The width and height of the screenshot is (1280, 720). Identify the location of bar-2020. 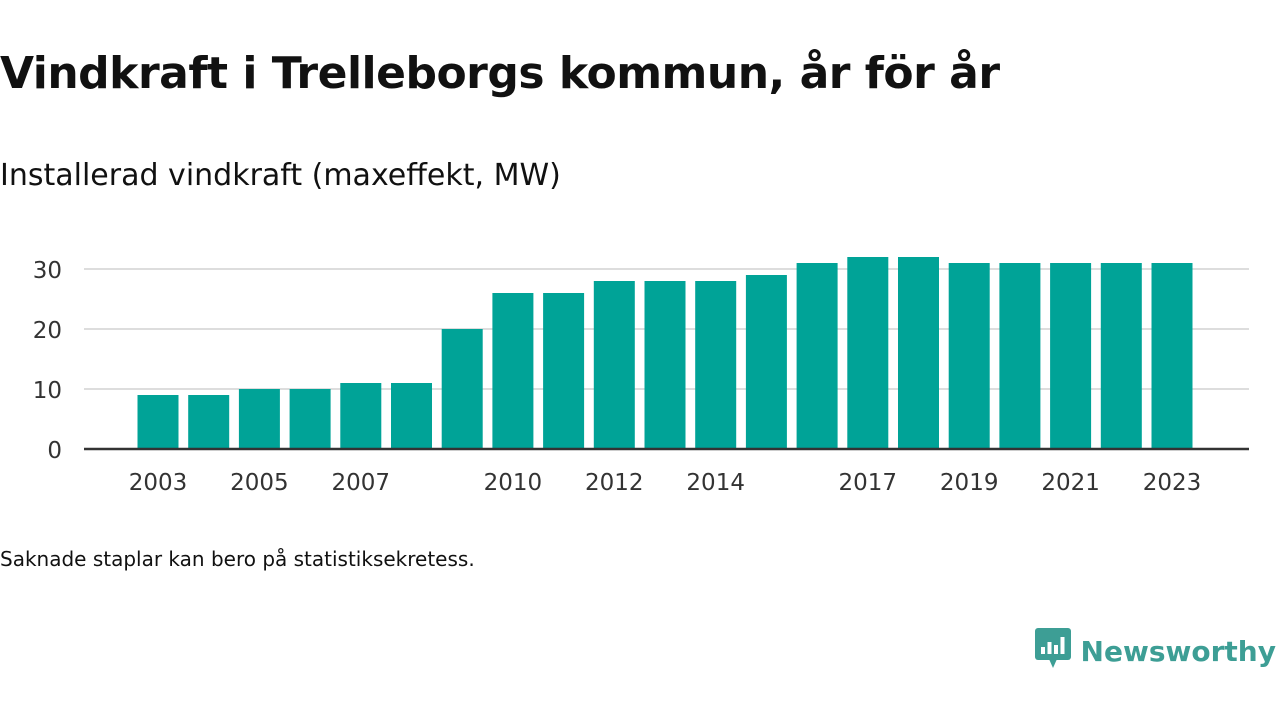
(1020, 356).